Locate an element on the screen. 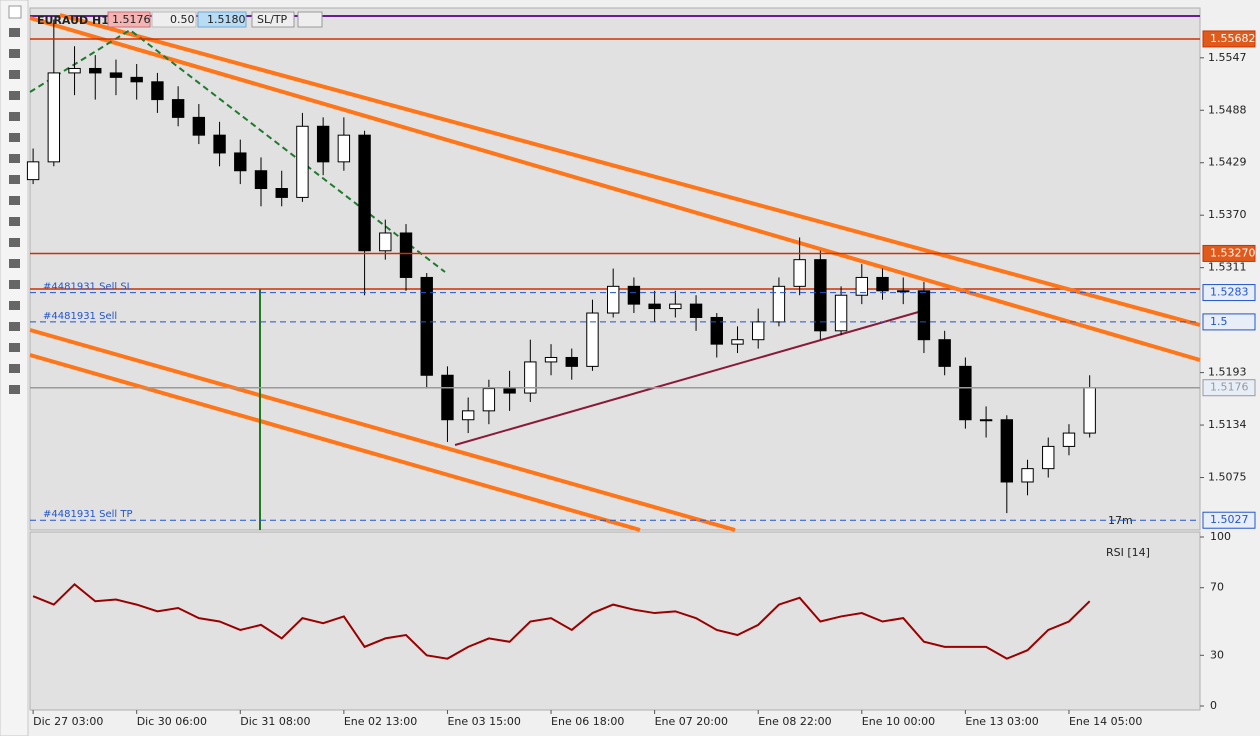 This screenshot has height=736, width=1260. sell-button is located at coordinates (129, 19).